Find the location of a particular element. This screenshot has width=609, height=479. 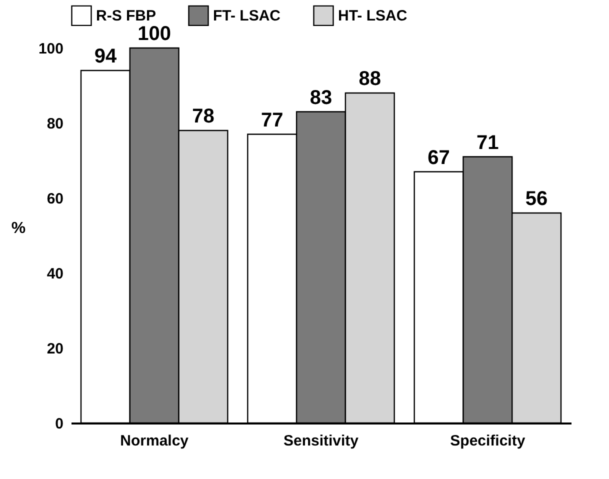

y-tick-label: 0 is located at coordinates (59, 424).